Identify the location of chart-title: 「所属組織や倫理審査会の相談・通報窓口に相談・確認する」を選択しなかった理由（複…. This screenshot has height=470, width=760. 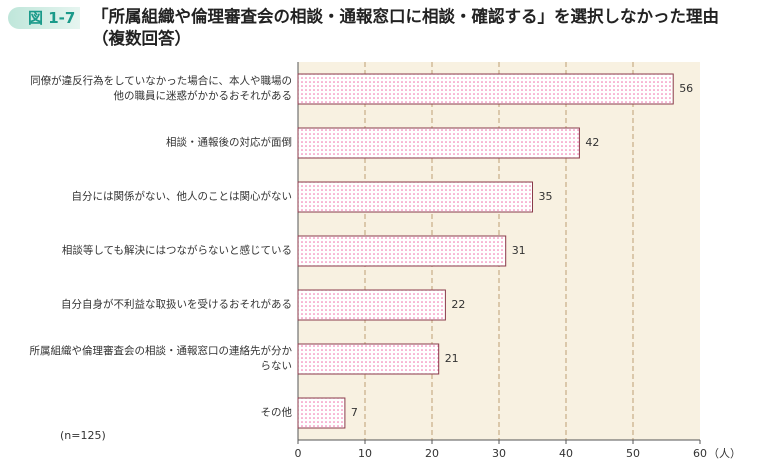
(405, 27).